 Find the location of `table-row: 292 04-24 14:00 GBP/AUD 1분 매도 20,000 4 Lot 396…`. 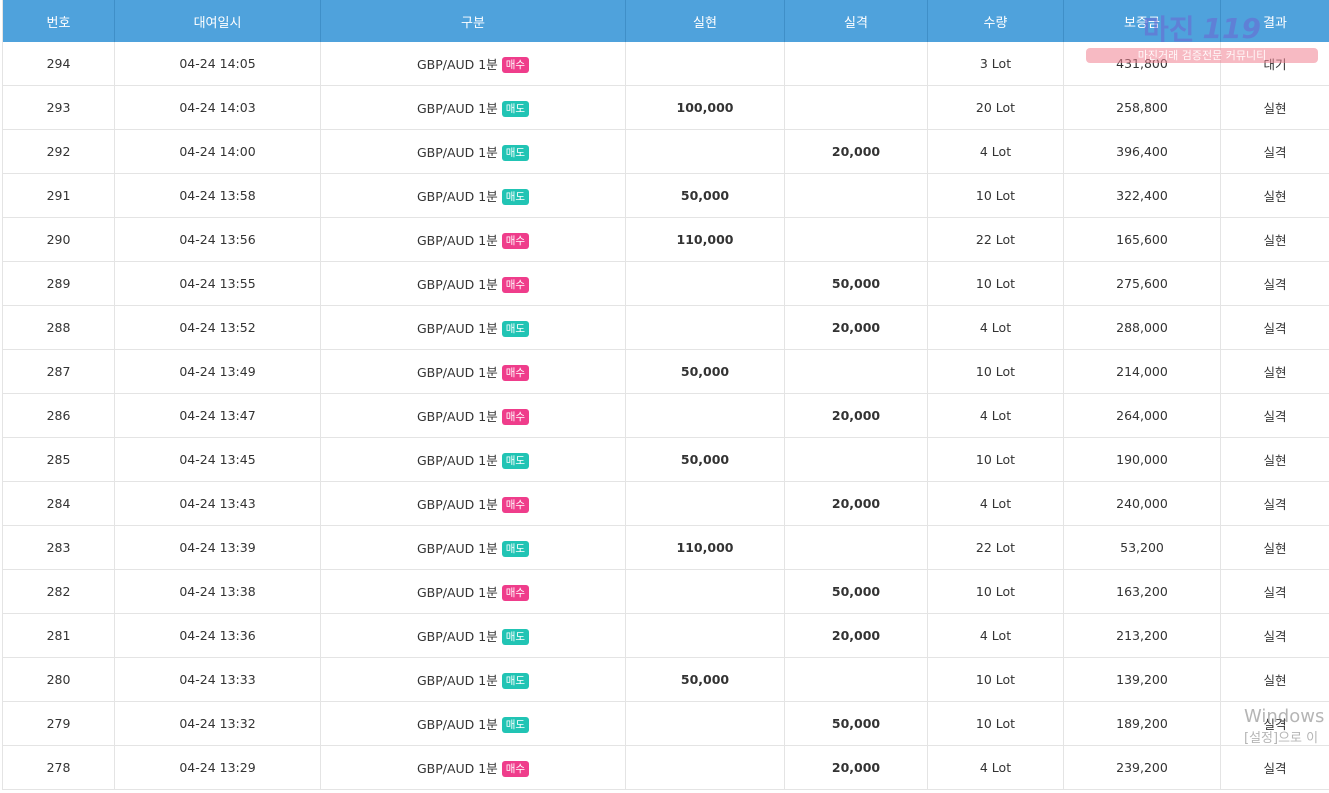

table-row: 292 04-24 14:00 GBP/AUD 1분 매도 20,000 4 Lot 396… is located at coordinates (665, 151).